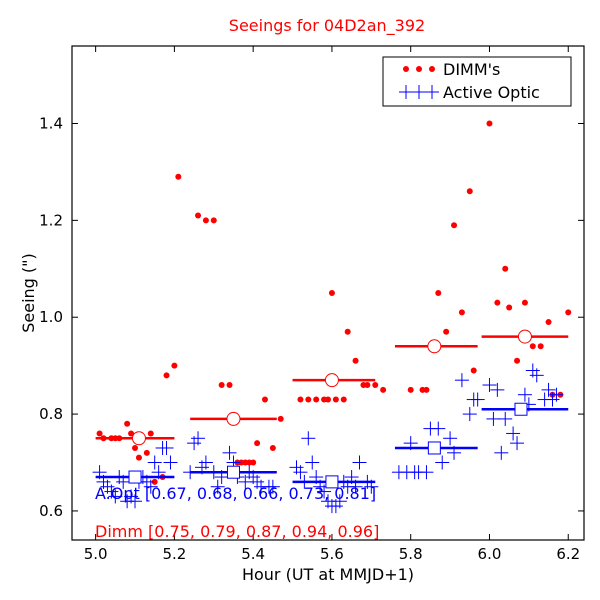 The image size is (600, 600). Describe the element at coordinates (568, 554) in the screenshot. I see `x-tick-label: 6.2` at that location.